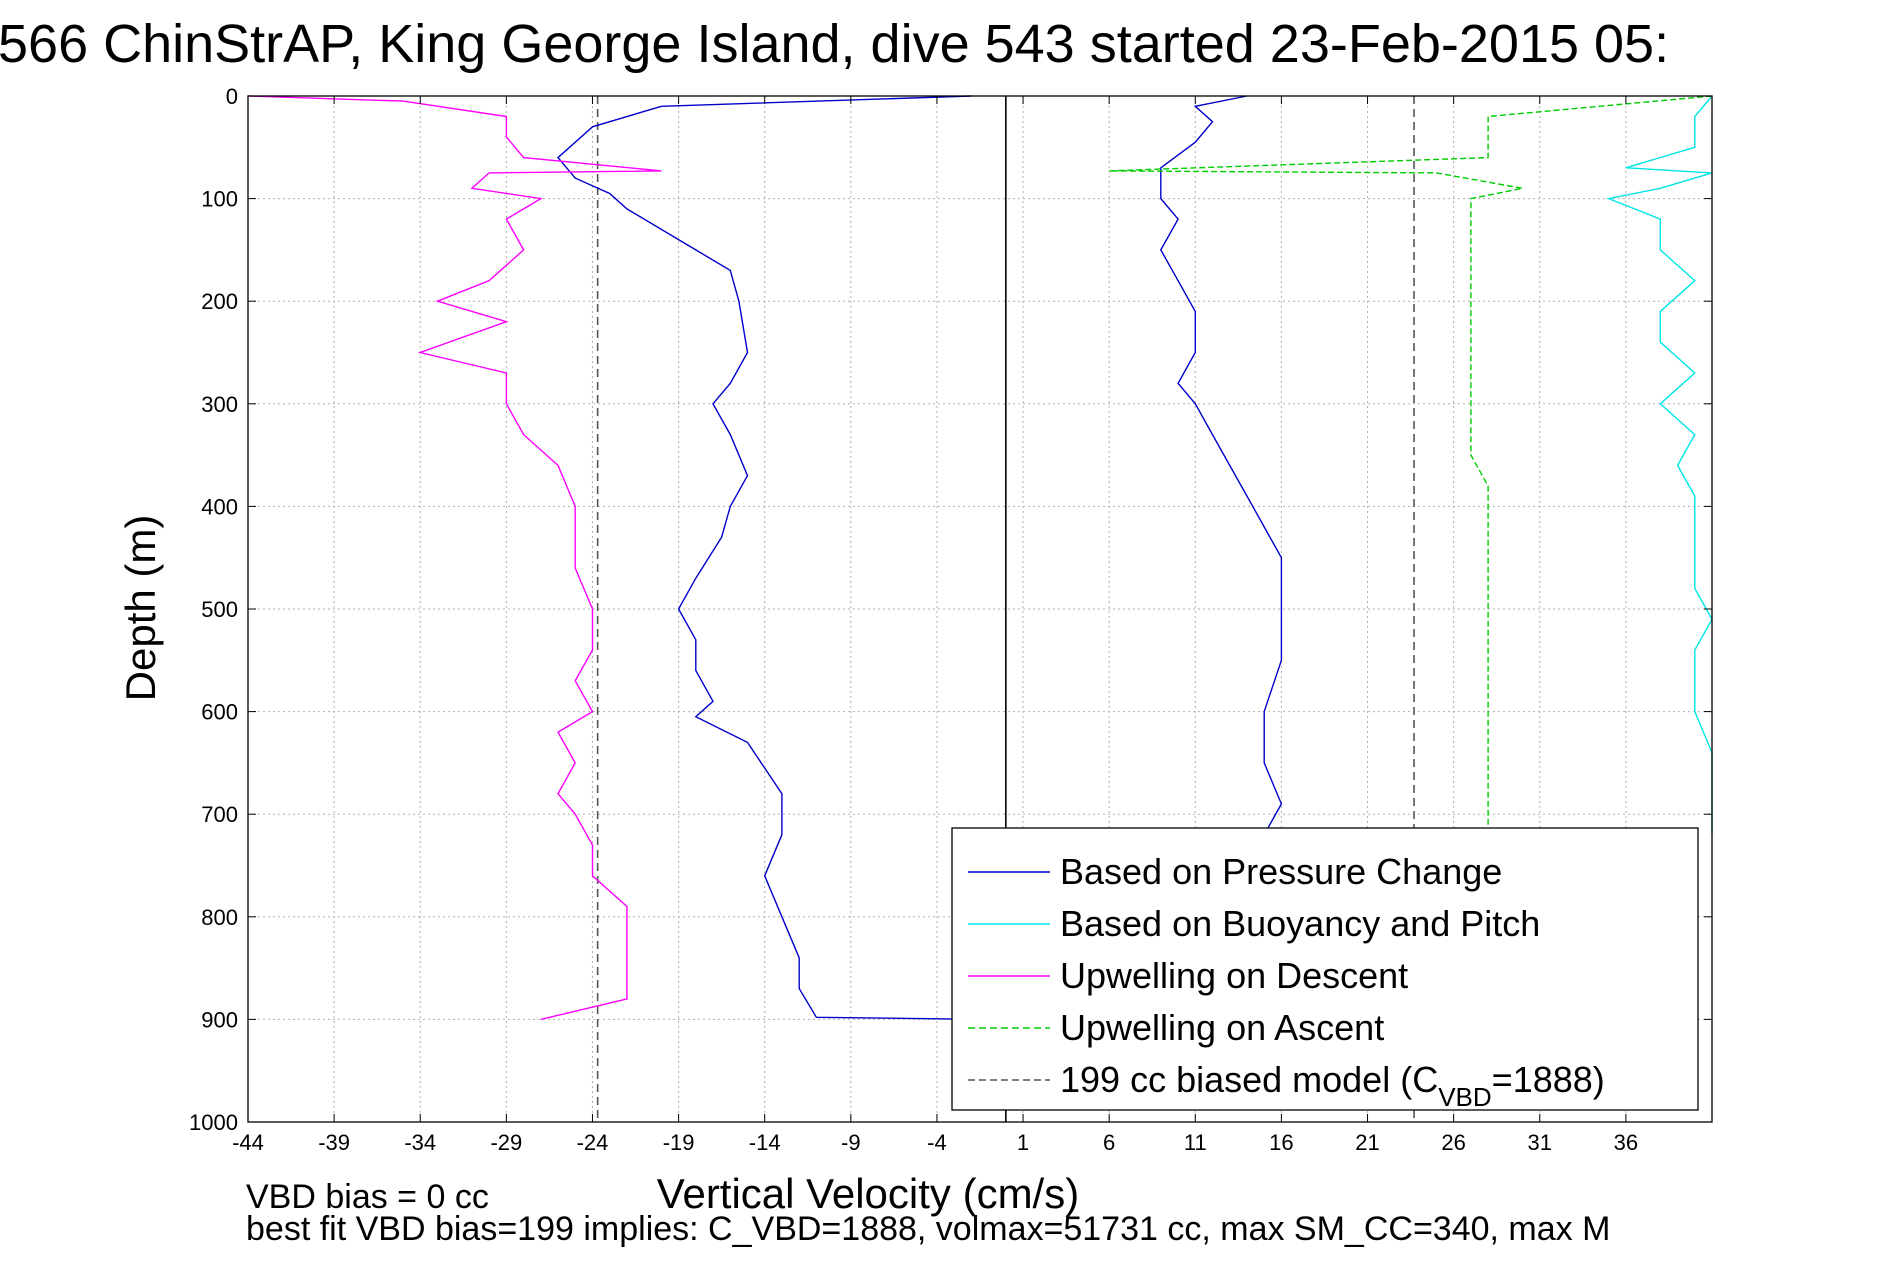 The width and height of the screenshot is (1891, 1262). What do you see at coordinates (334, 1142) in the screenshot?
I see `x-tick-label: -39` at bounding box center [334, 1142].